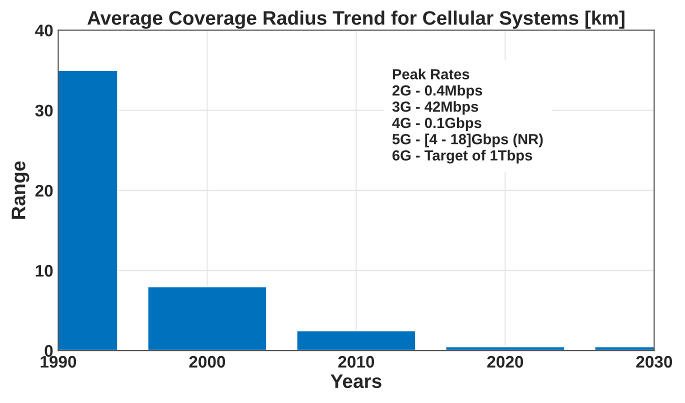 This screenshot has height=403, width=685. What do you see at coordinates (58, 362) in the screenshot?
I see `x-tick-label: 1990` at bounding box center [58, 362].